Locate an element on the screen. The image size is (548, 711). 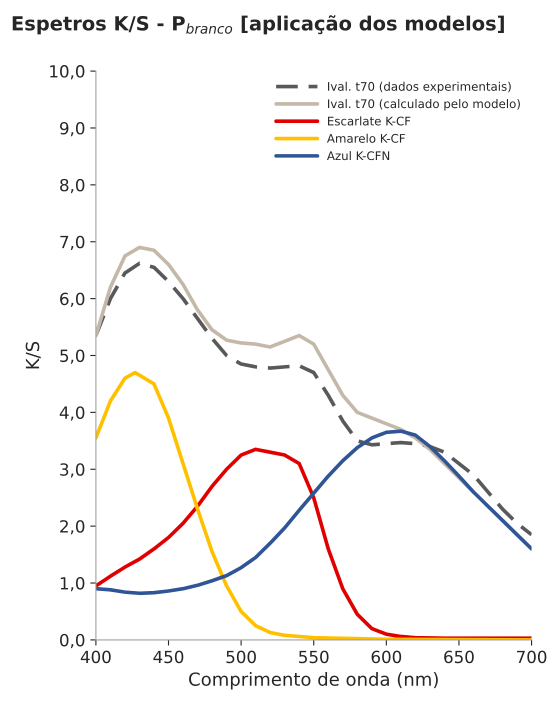
y-tick-label: 7,0 is located at coordinates (72, 243).